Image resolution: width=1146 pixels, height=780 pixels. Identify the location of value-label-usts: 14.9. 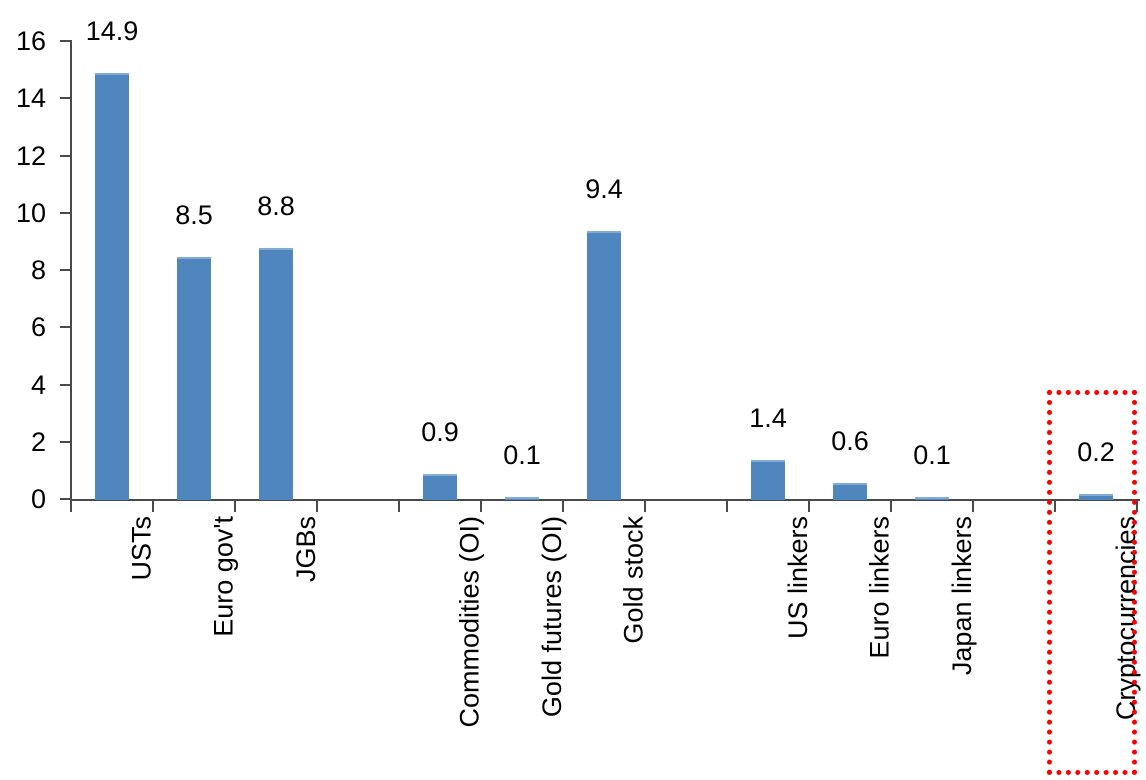
(112, 31).